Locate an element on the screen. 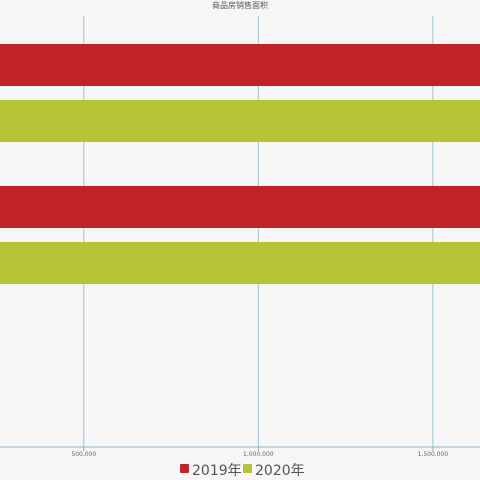 The image size is (480, 480). legend: 2019年 2020年 is located at coordinates (242, 471).